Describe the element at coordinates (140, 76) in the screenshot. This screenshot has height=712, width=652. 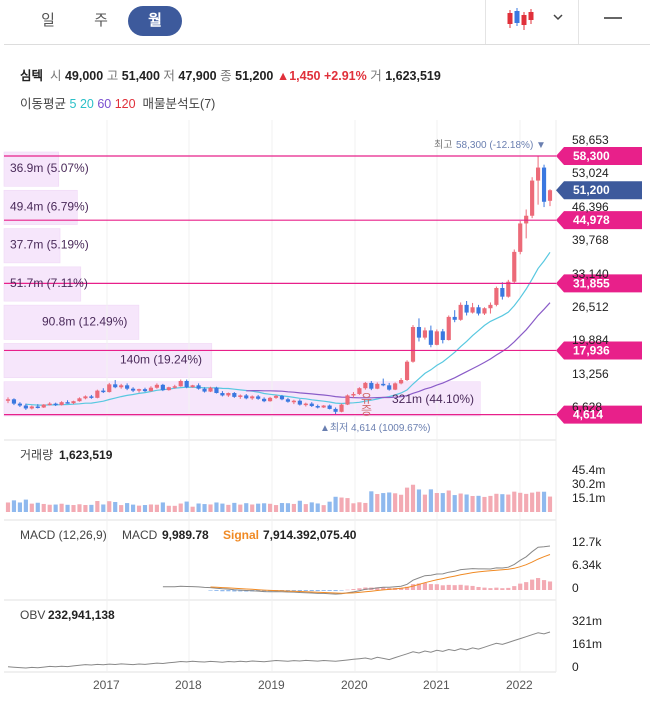
I see `high-value: 51,400` at that location.